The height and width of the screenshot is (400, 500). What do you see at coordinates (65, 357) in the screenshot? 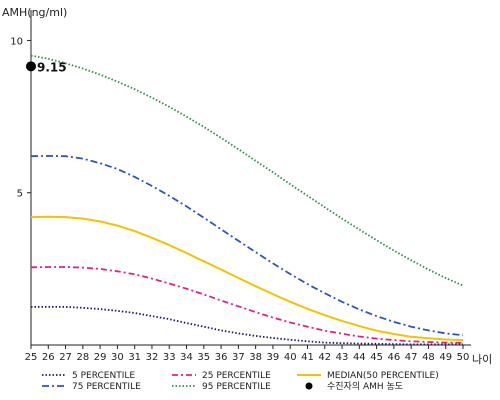
I see `x-tick-label: 27` at bounding box center [65, 357].